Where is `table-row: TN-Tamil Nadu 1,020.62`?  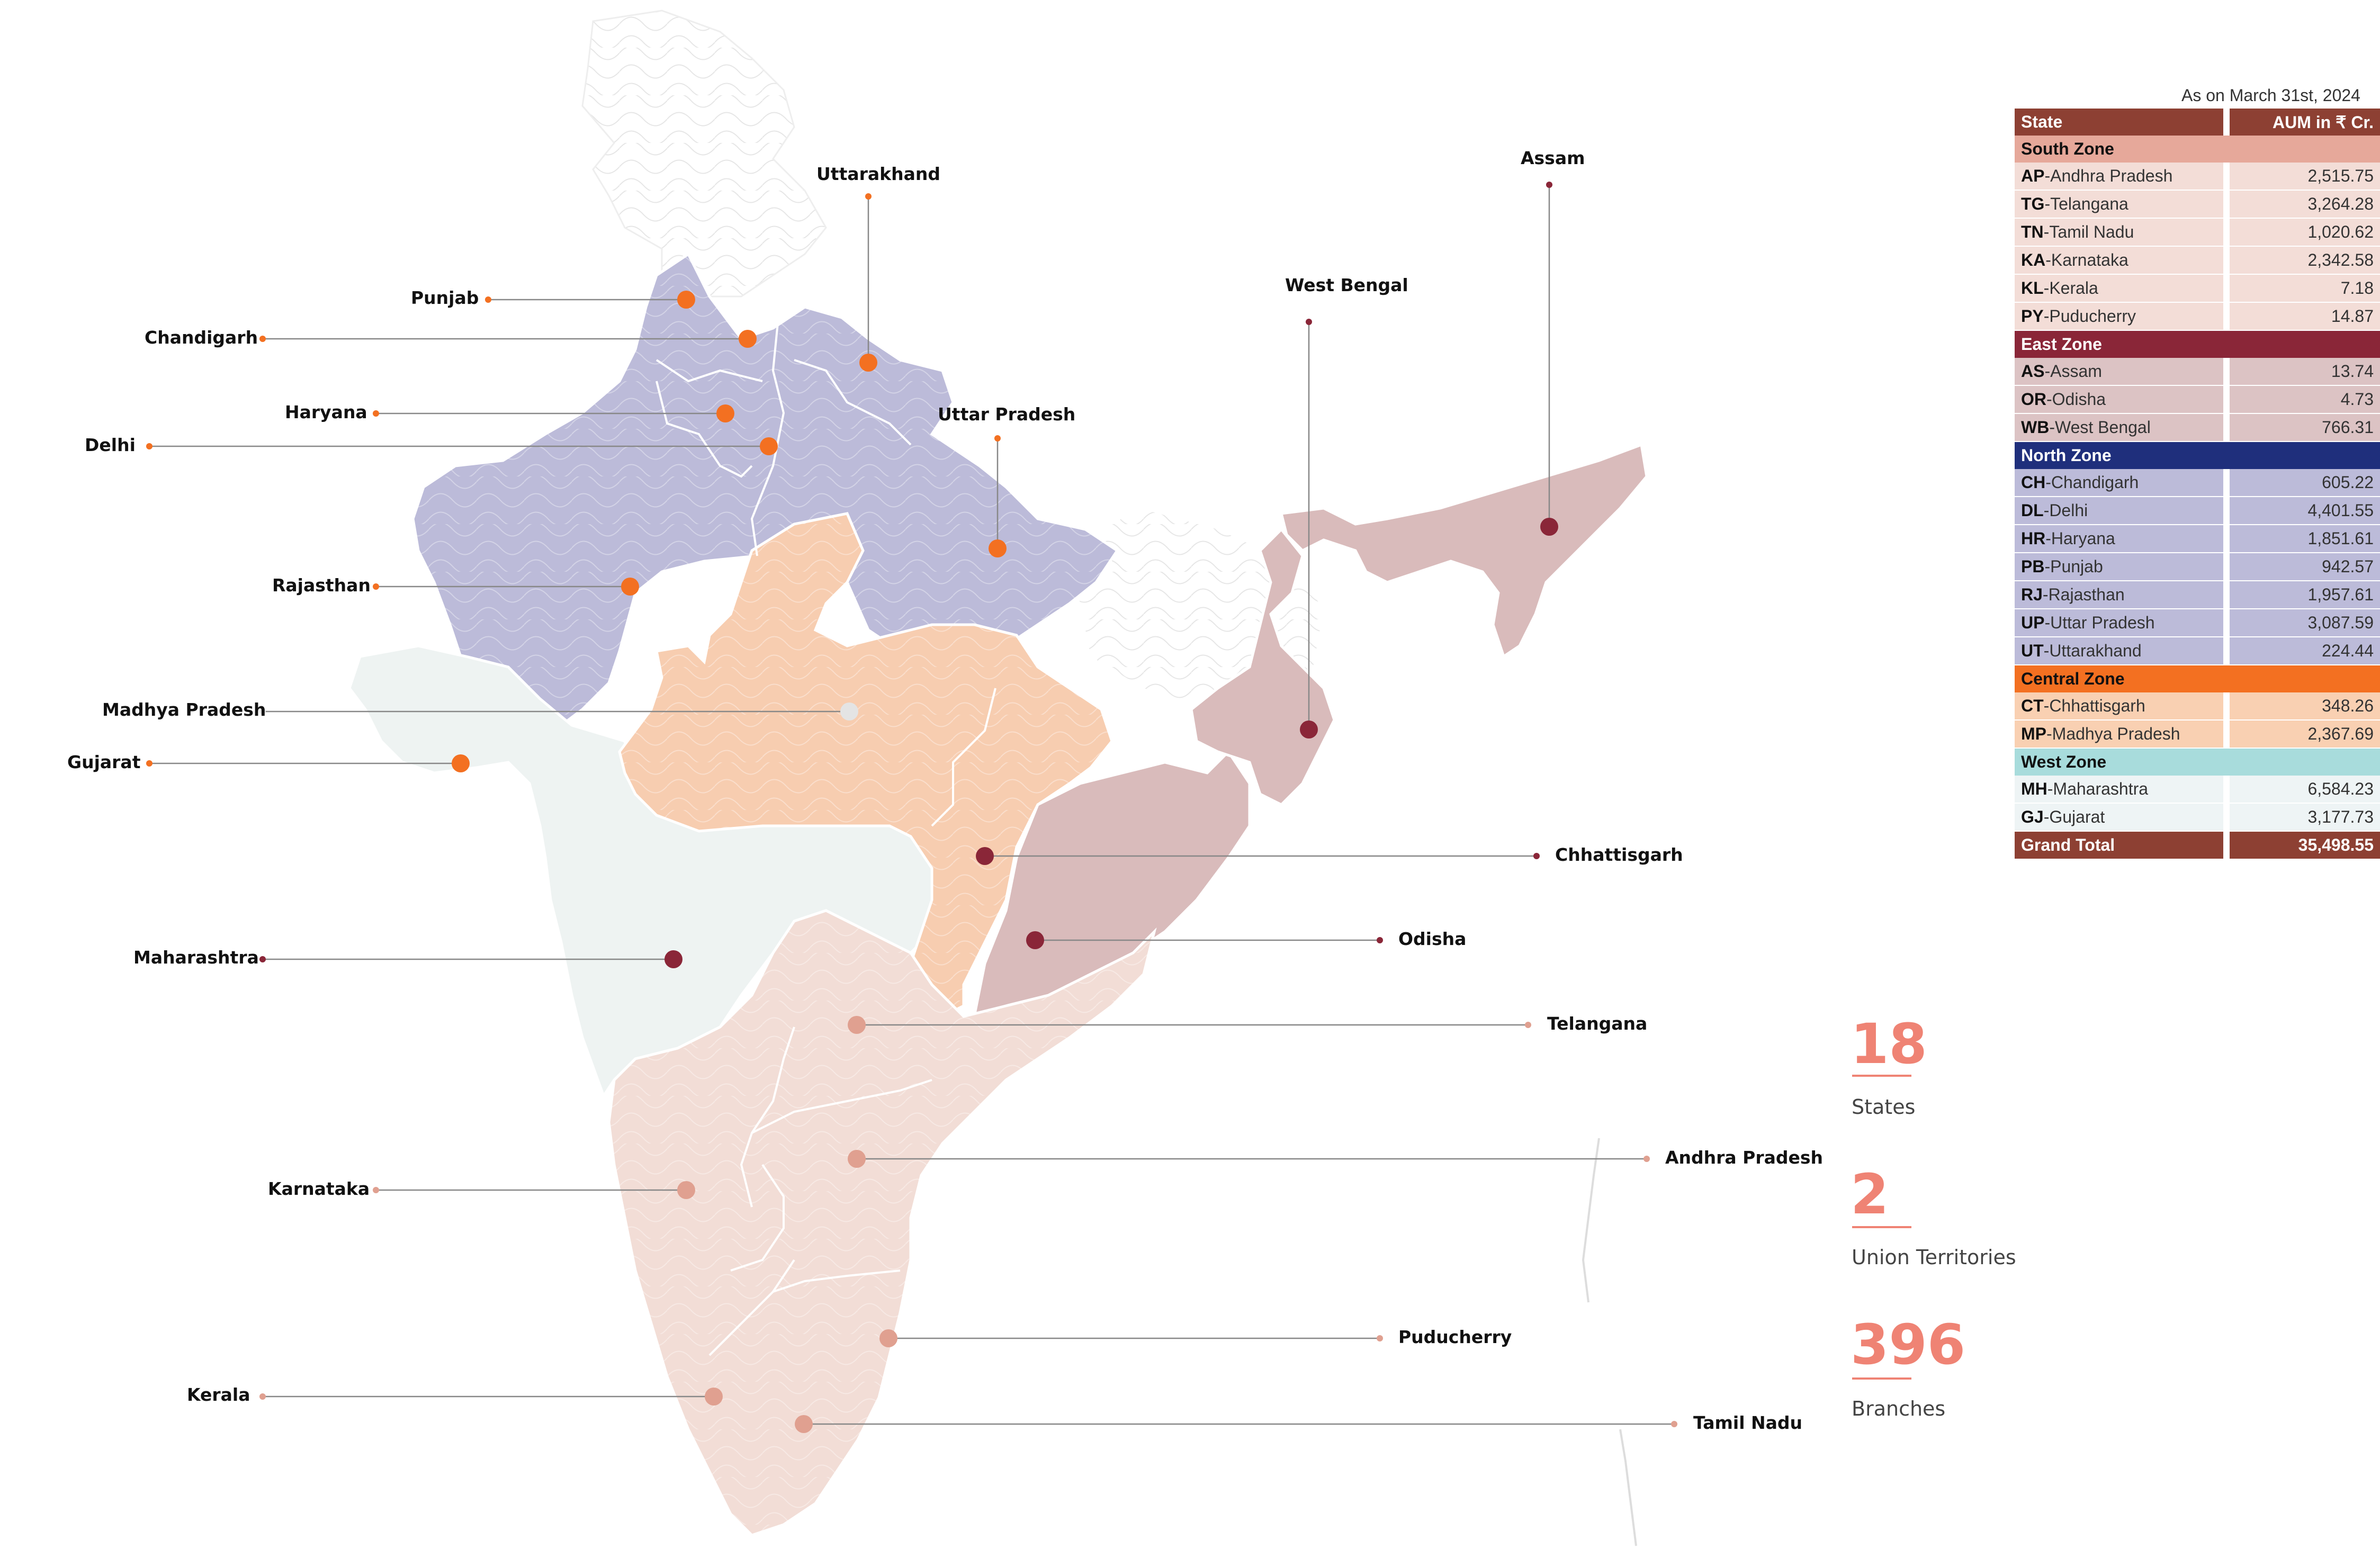
table-row: TN-Tamil Nadu 1,020.62 is located at coordinates (2197, 233).